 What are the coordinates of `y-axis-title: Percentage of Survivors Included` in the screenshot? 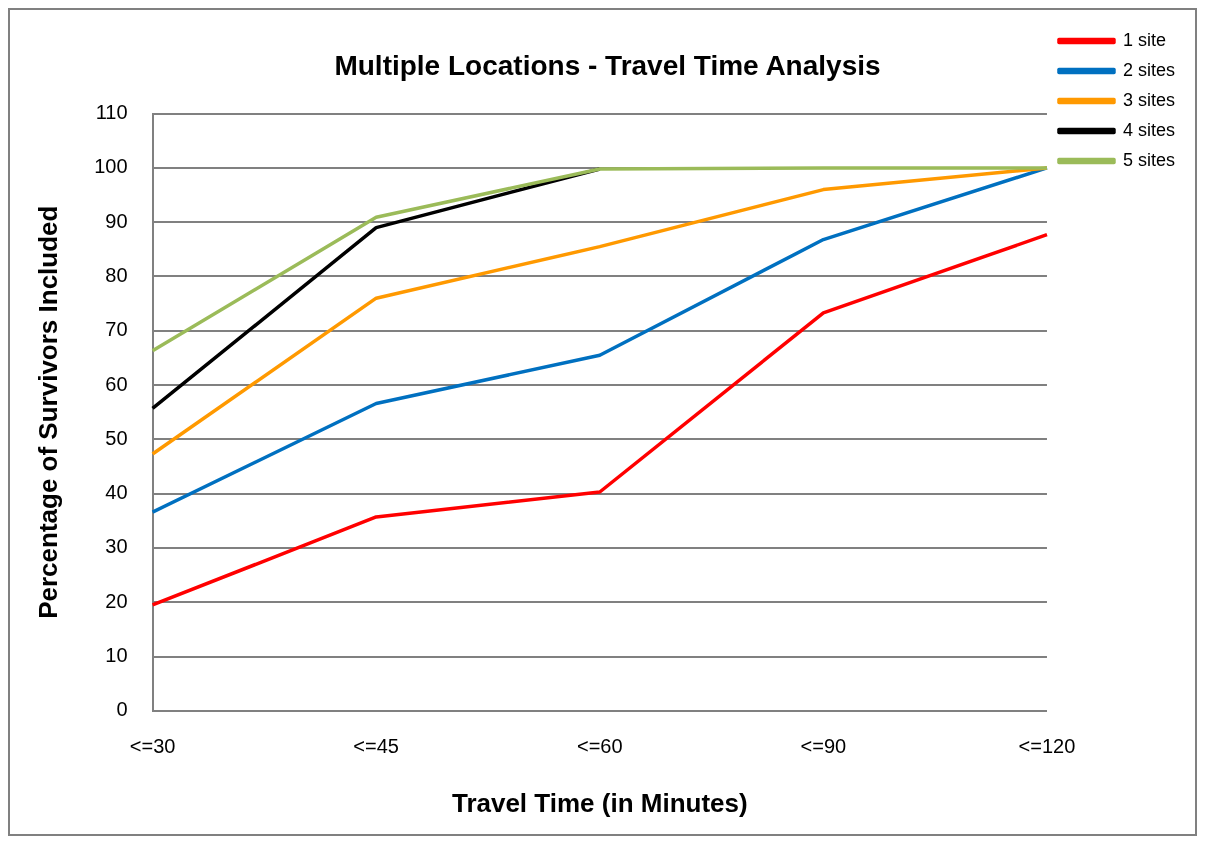 It's located at (47, 412).